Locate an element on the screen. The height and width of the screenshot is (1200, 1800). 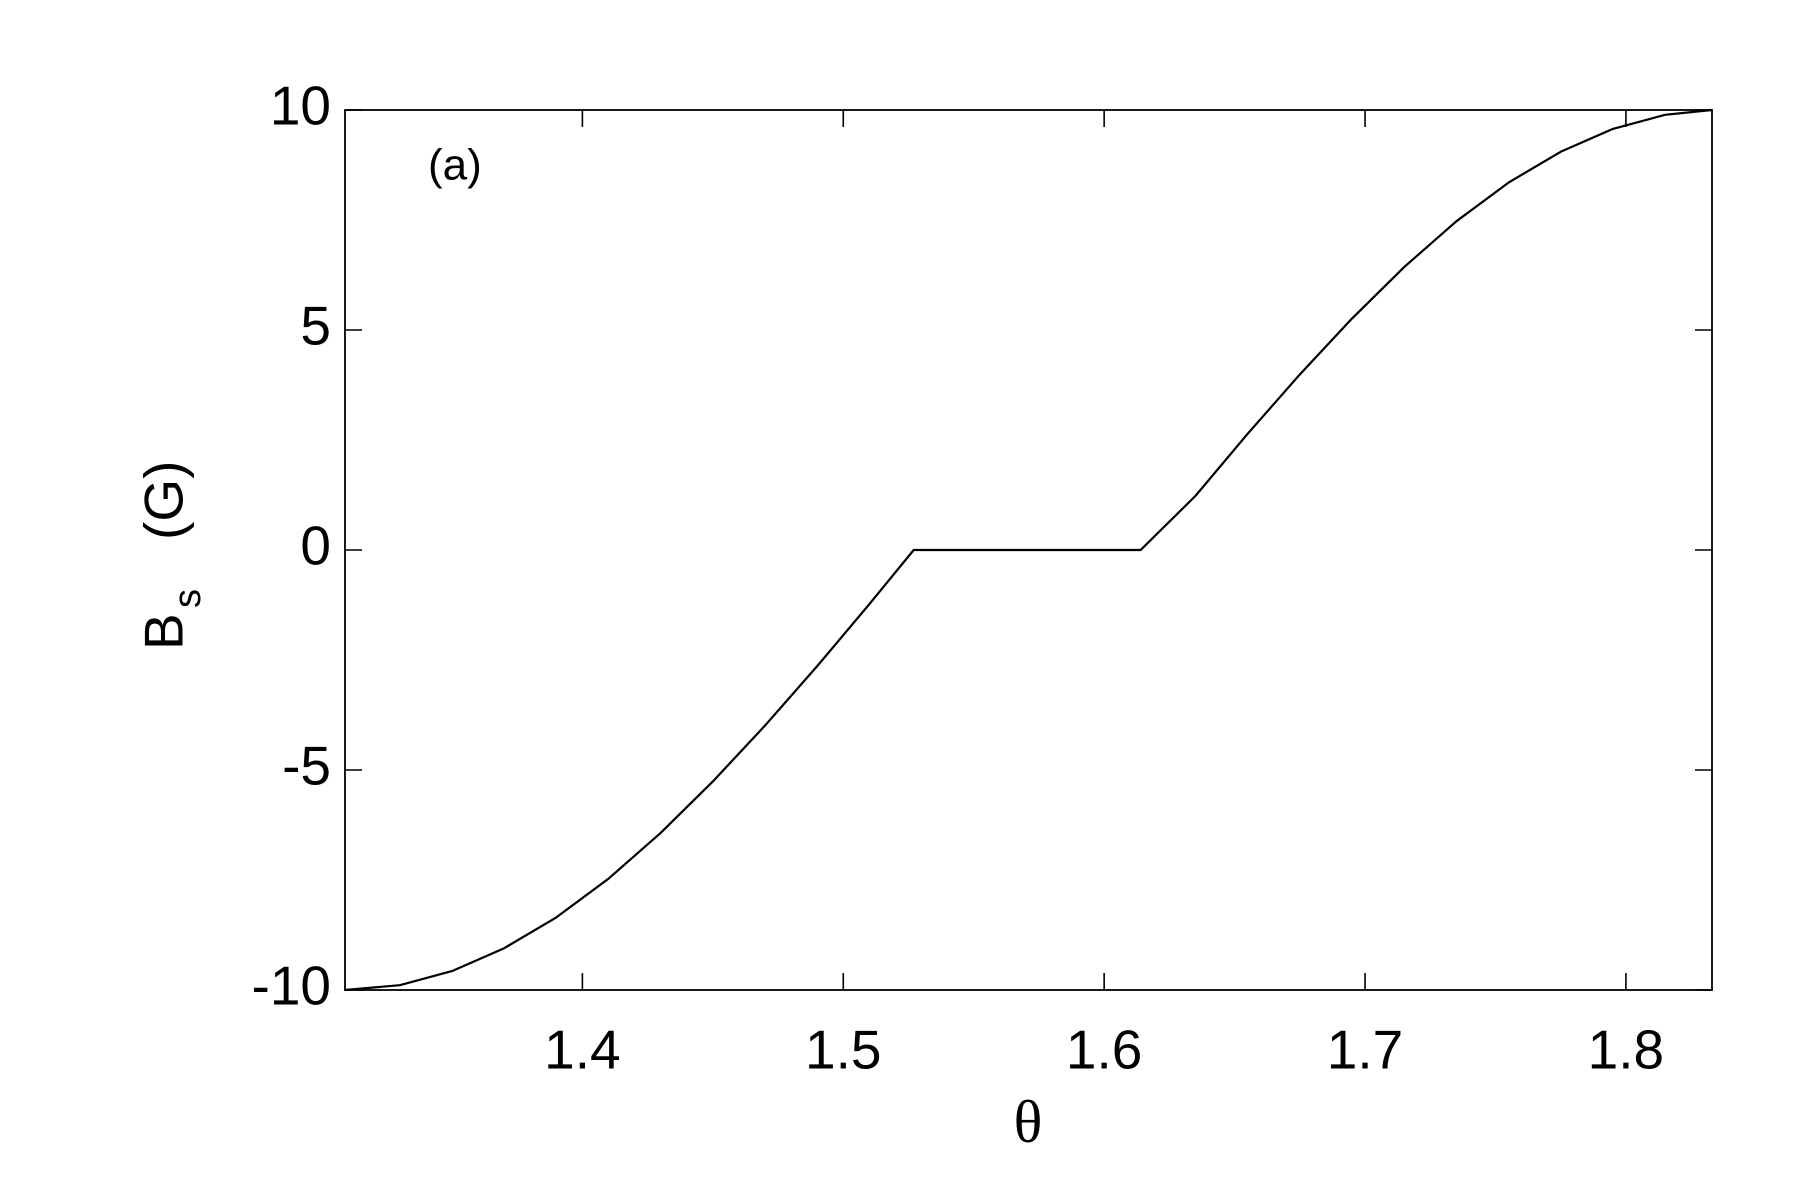
y-tick-label: -5 is located at coordinates (306, 766).